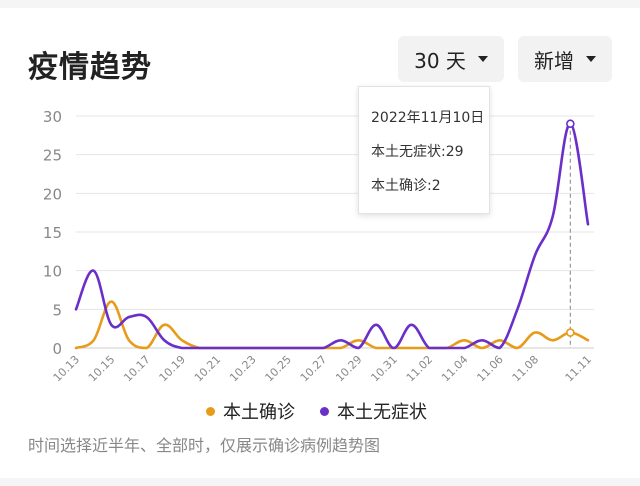 The height and width of the screenshot is (486, 640). Describe the element at coordinates (313, 368) in the screenshot. I see `x-tick-label: 10.27` at that location.